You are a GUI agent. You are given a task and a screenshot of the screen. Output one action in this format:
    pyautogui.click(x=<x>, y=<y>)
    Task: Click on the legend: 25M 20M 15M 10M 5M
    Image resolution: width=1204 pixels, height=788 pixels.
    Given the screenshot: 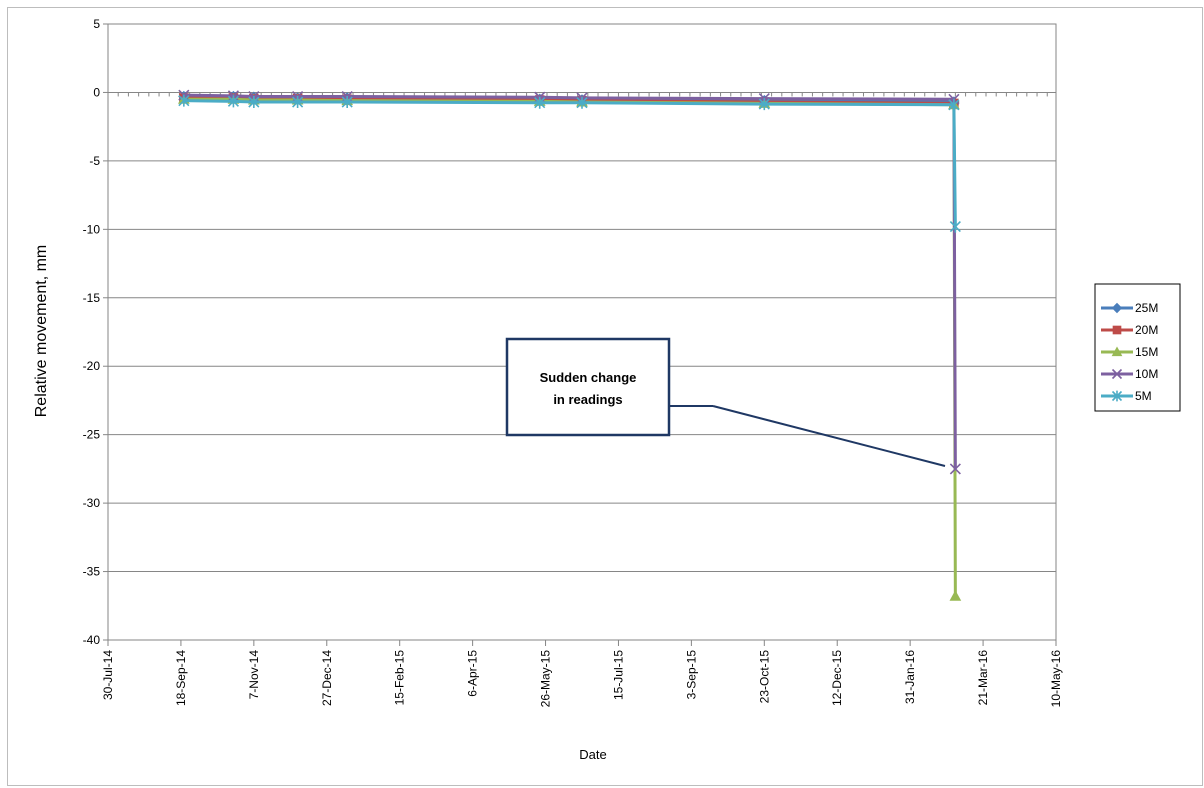 What is the action you would take?
    pyautogui.click(x=1137, y=347)
    